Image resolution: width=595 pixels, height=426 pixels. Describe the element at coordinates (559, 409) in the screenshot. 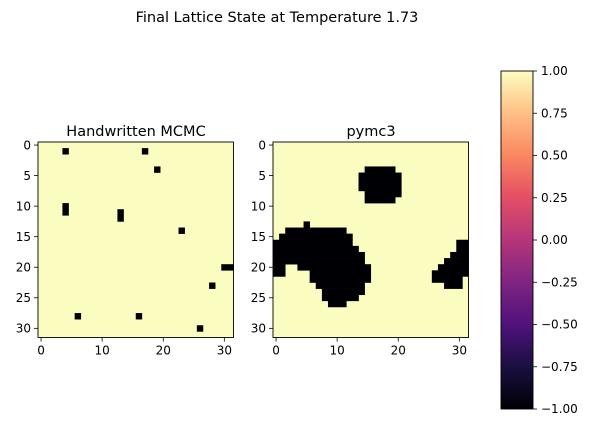

I see `colorbar-tick-label: −1.00` at that location.